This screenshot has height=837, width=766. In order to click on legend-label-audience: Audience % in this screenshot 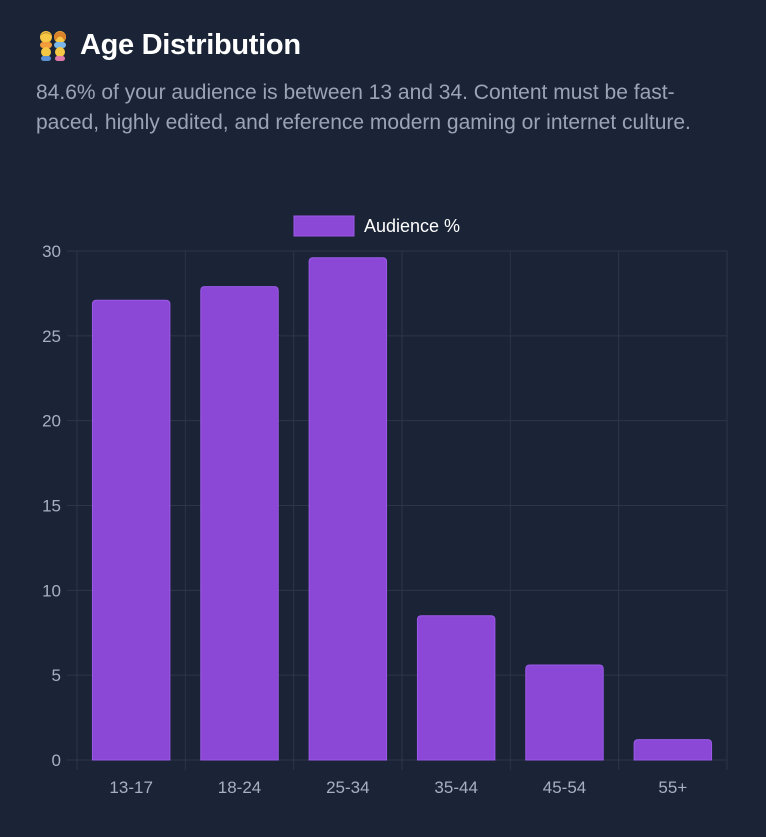, I will do `click(412, 226)`.